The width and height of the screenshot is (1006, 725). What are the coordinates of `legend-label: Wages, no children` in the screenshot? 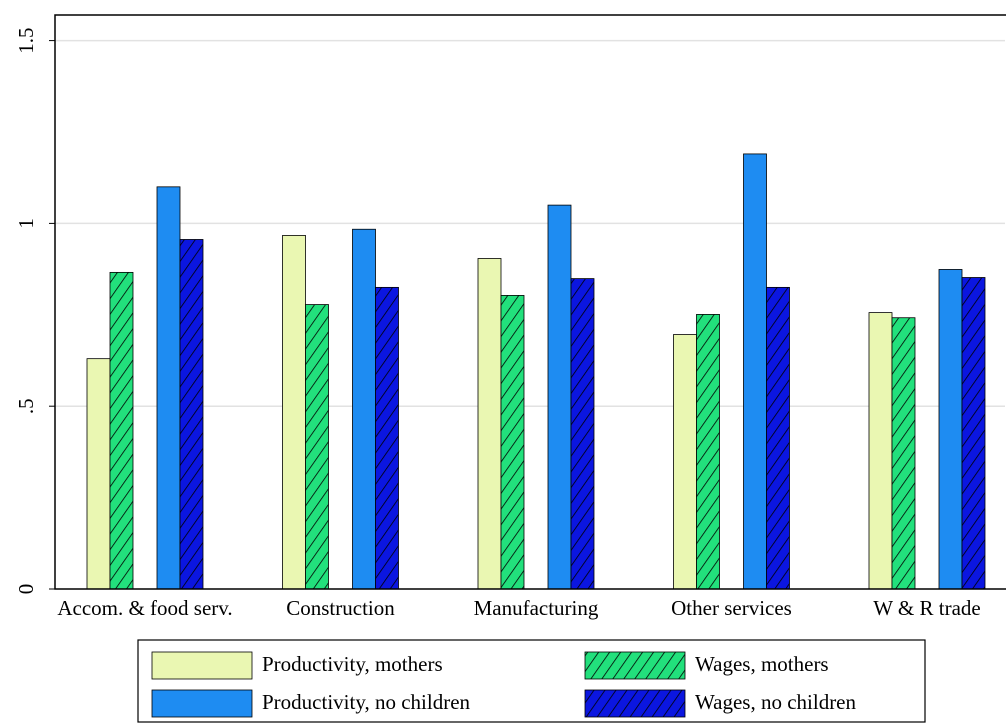 It's located at (776, 702).